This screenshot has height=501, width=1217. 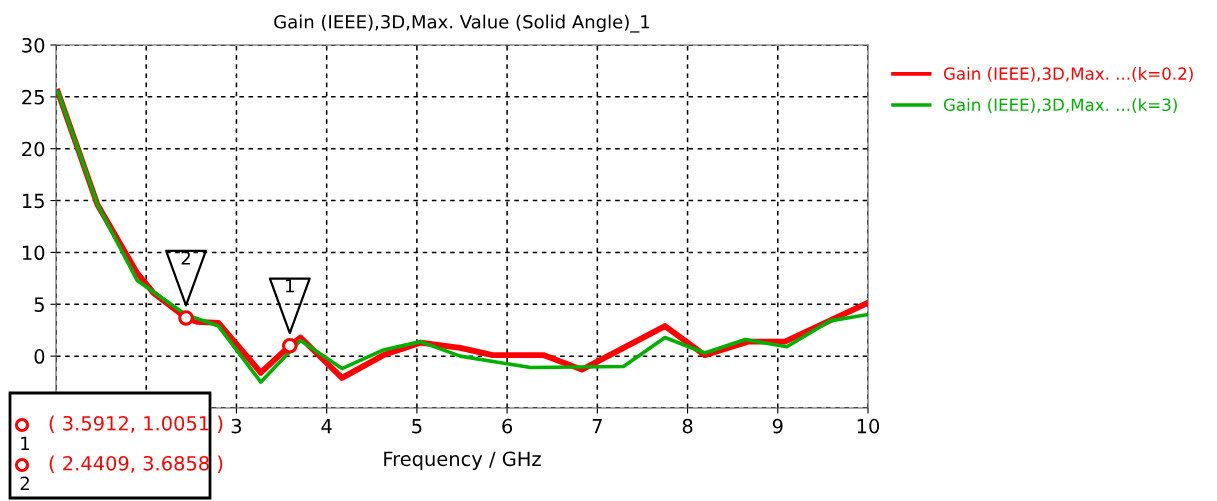 What do you see at coordinates (1060, 105) in the screenshot?
I see `legend-label: Gain (IEEE),3D,Max. ...(k=3)` at bounding box center [1060, 105].